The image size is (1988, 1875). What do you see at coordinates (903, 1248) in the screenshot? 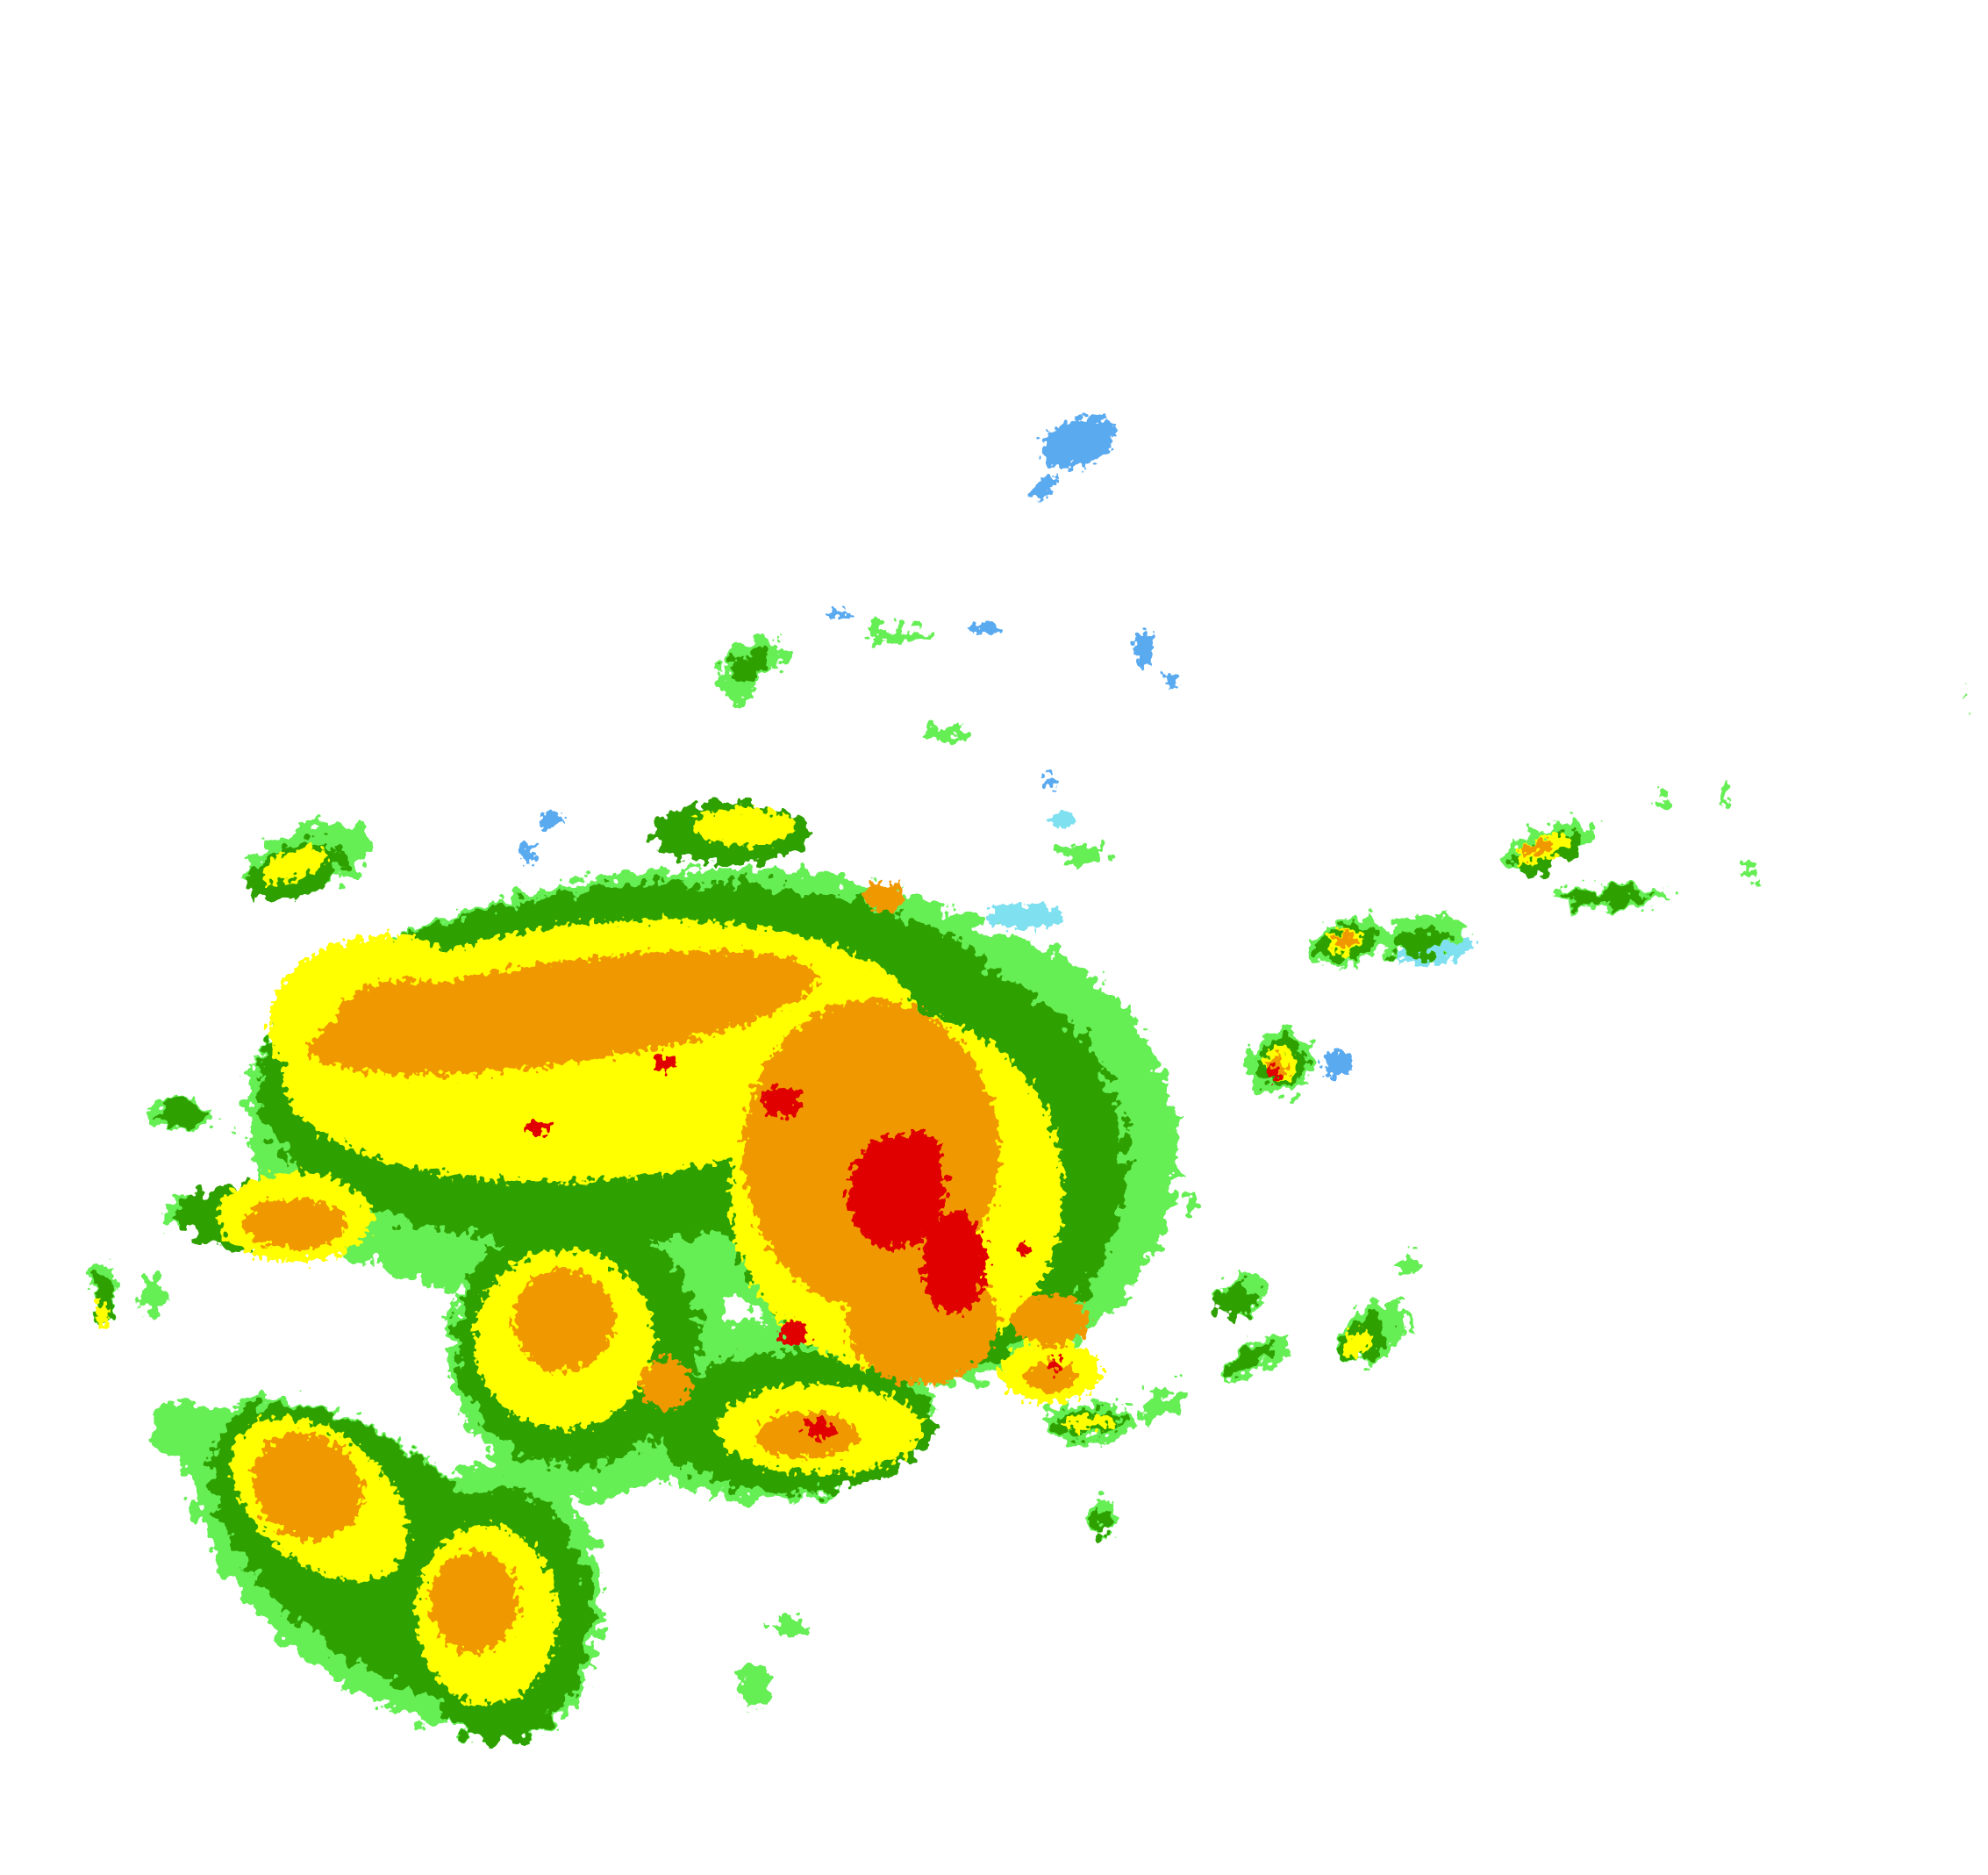
I see `reflectivity-layer-red` at bounding box center [903, 1248].